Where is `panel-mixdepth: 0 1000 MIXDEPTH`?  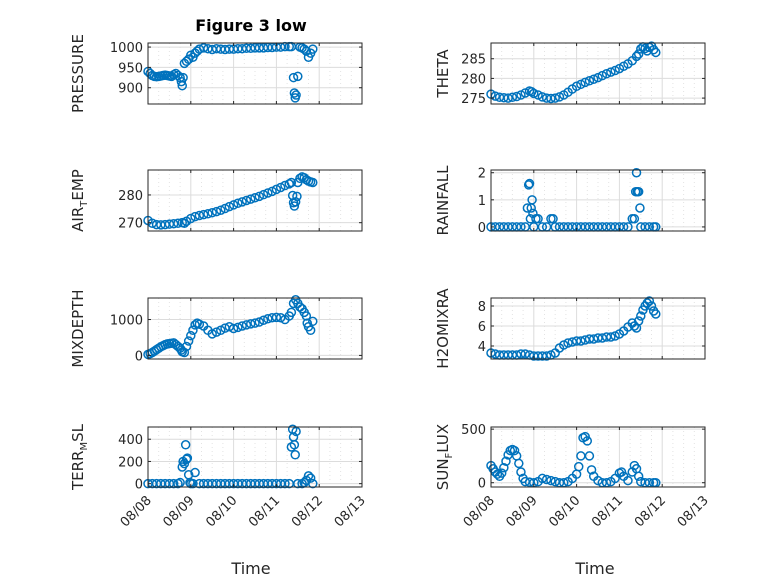
panel-mixdepth: 0 1000 MIXDEPTH is located at coordinates (216, 328).